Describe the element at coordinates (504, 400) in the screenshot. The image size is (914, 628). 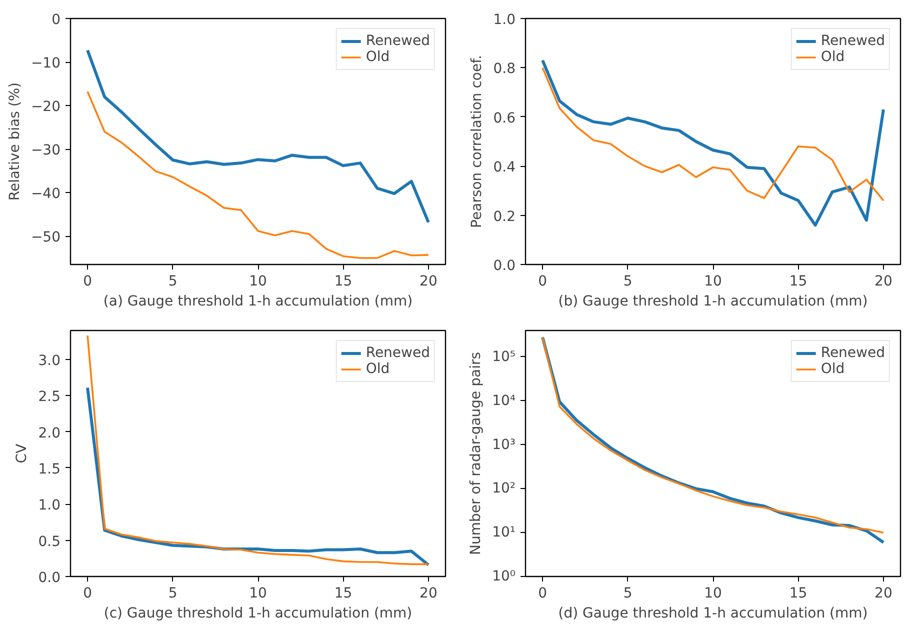
I see `y-tick-label: 10⁴` at that location.